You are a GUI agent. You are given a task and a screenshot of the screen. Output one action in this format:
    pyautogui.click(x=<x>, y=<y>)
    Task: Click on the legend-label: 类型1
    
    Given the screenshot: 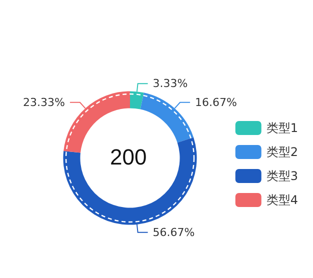 What is the action you would take?
    pyautogui.click(x=282, y=128)
    